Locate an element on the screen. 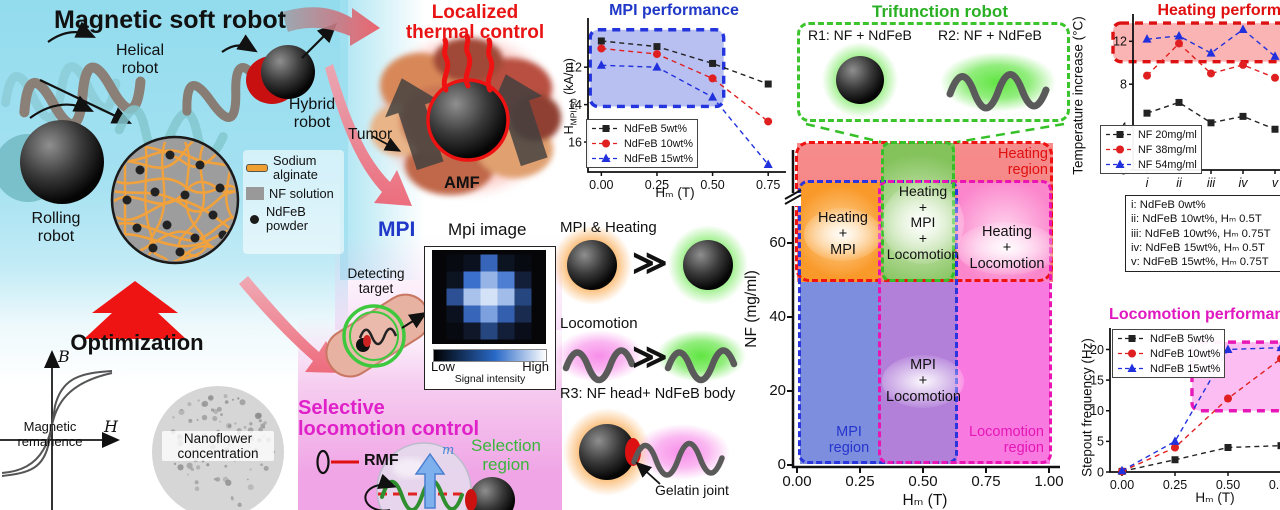 The image size is (1280, 510). legend-item: NF 38mg/ml is located at coordinates (1151, 149).